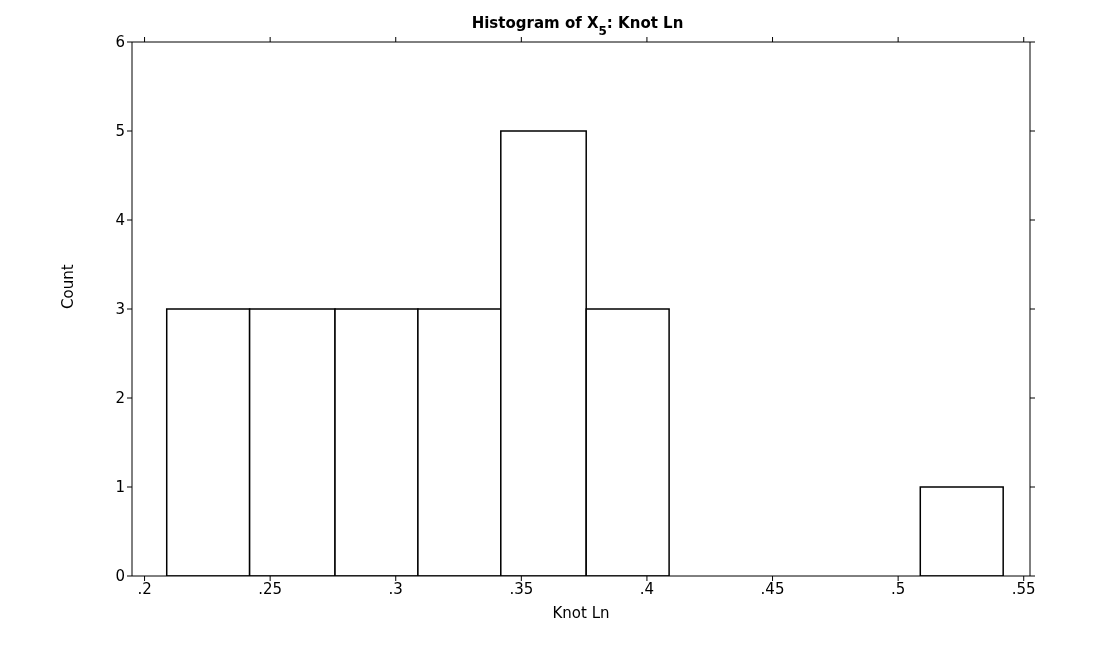 The height and width of the screenshot is (646, 1113). Describe the element at coordinates (120, 131) in the screenshot. I see `y-tick-label: 5` at that location.